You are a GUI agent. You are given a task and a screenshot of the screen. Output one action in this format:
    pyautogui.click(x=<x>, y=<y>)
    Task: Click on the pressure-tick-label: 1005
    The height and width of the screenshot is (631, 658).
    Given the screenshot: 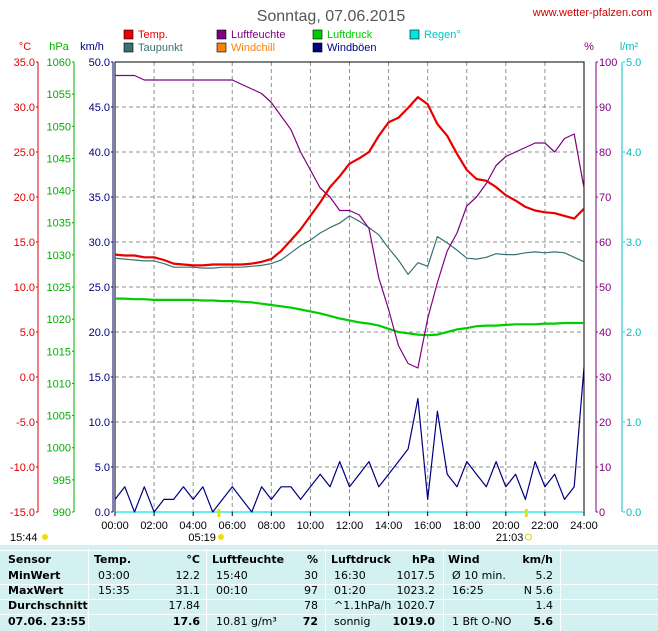 What is the action you would take?
    pyautogui.click(x=59, y=417)
    